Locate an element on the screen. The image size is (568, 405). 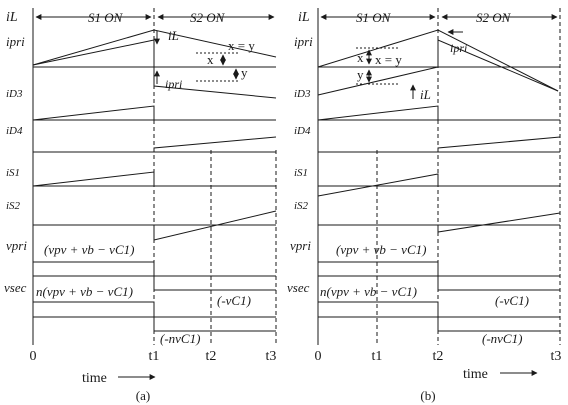
panel-a-phase1-label: S1 ON is located at coordinates (106, 17).